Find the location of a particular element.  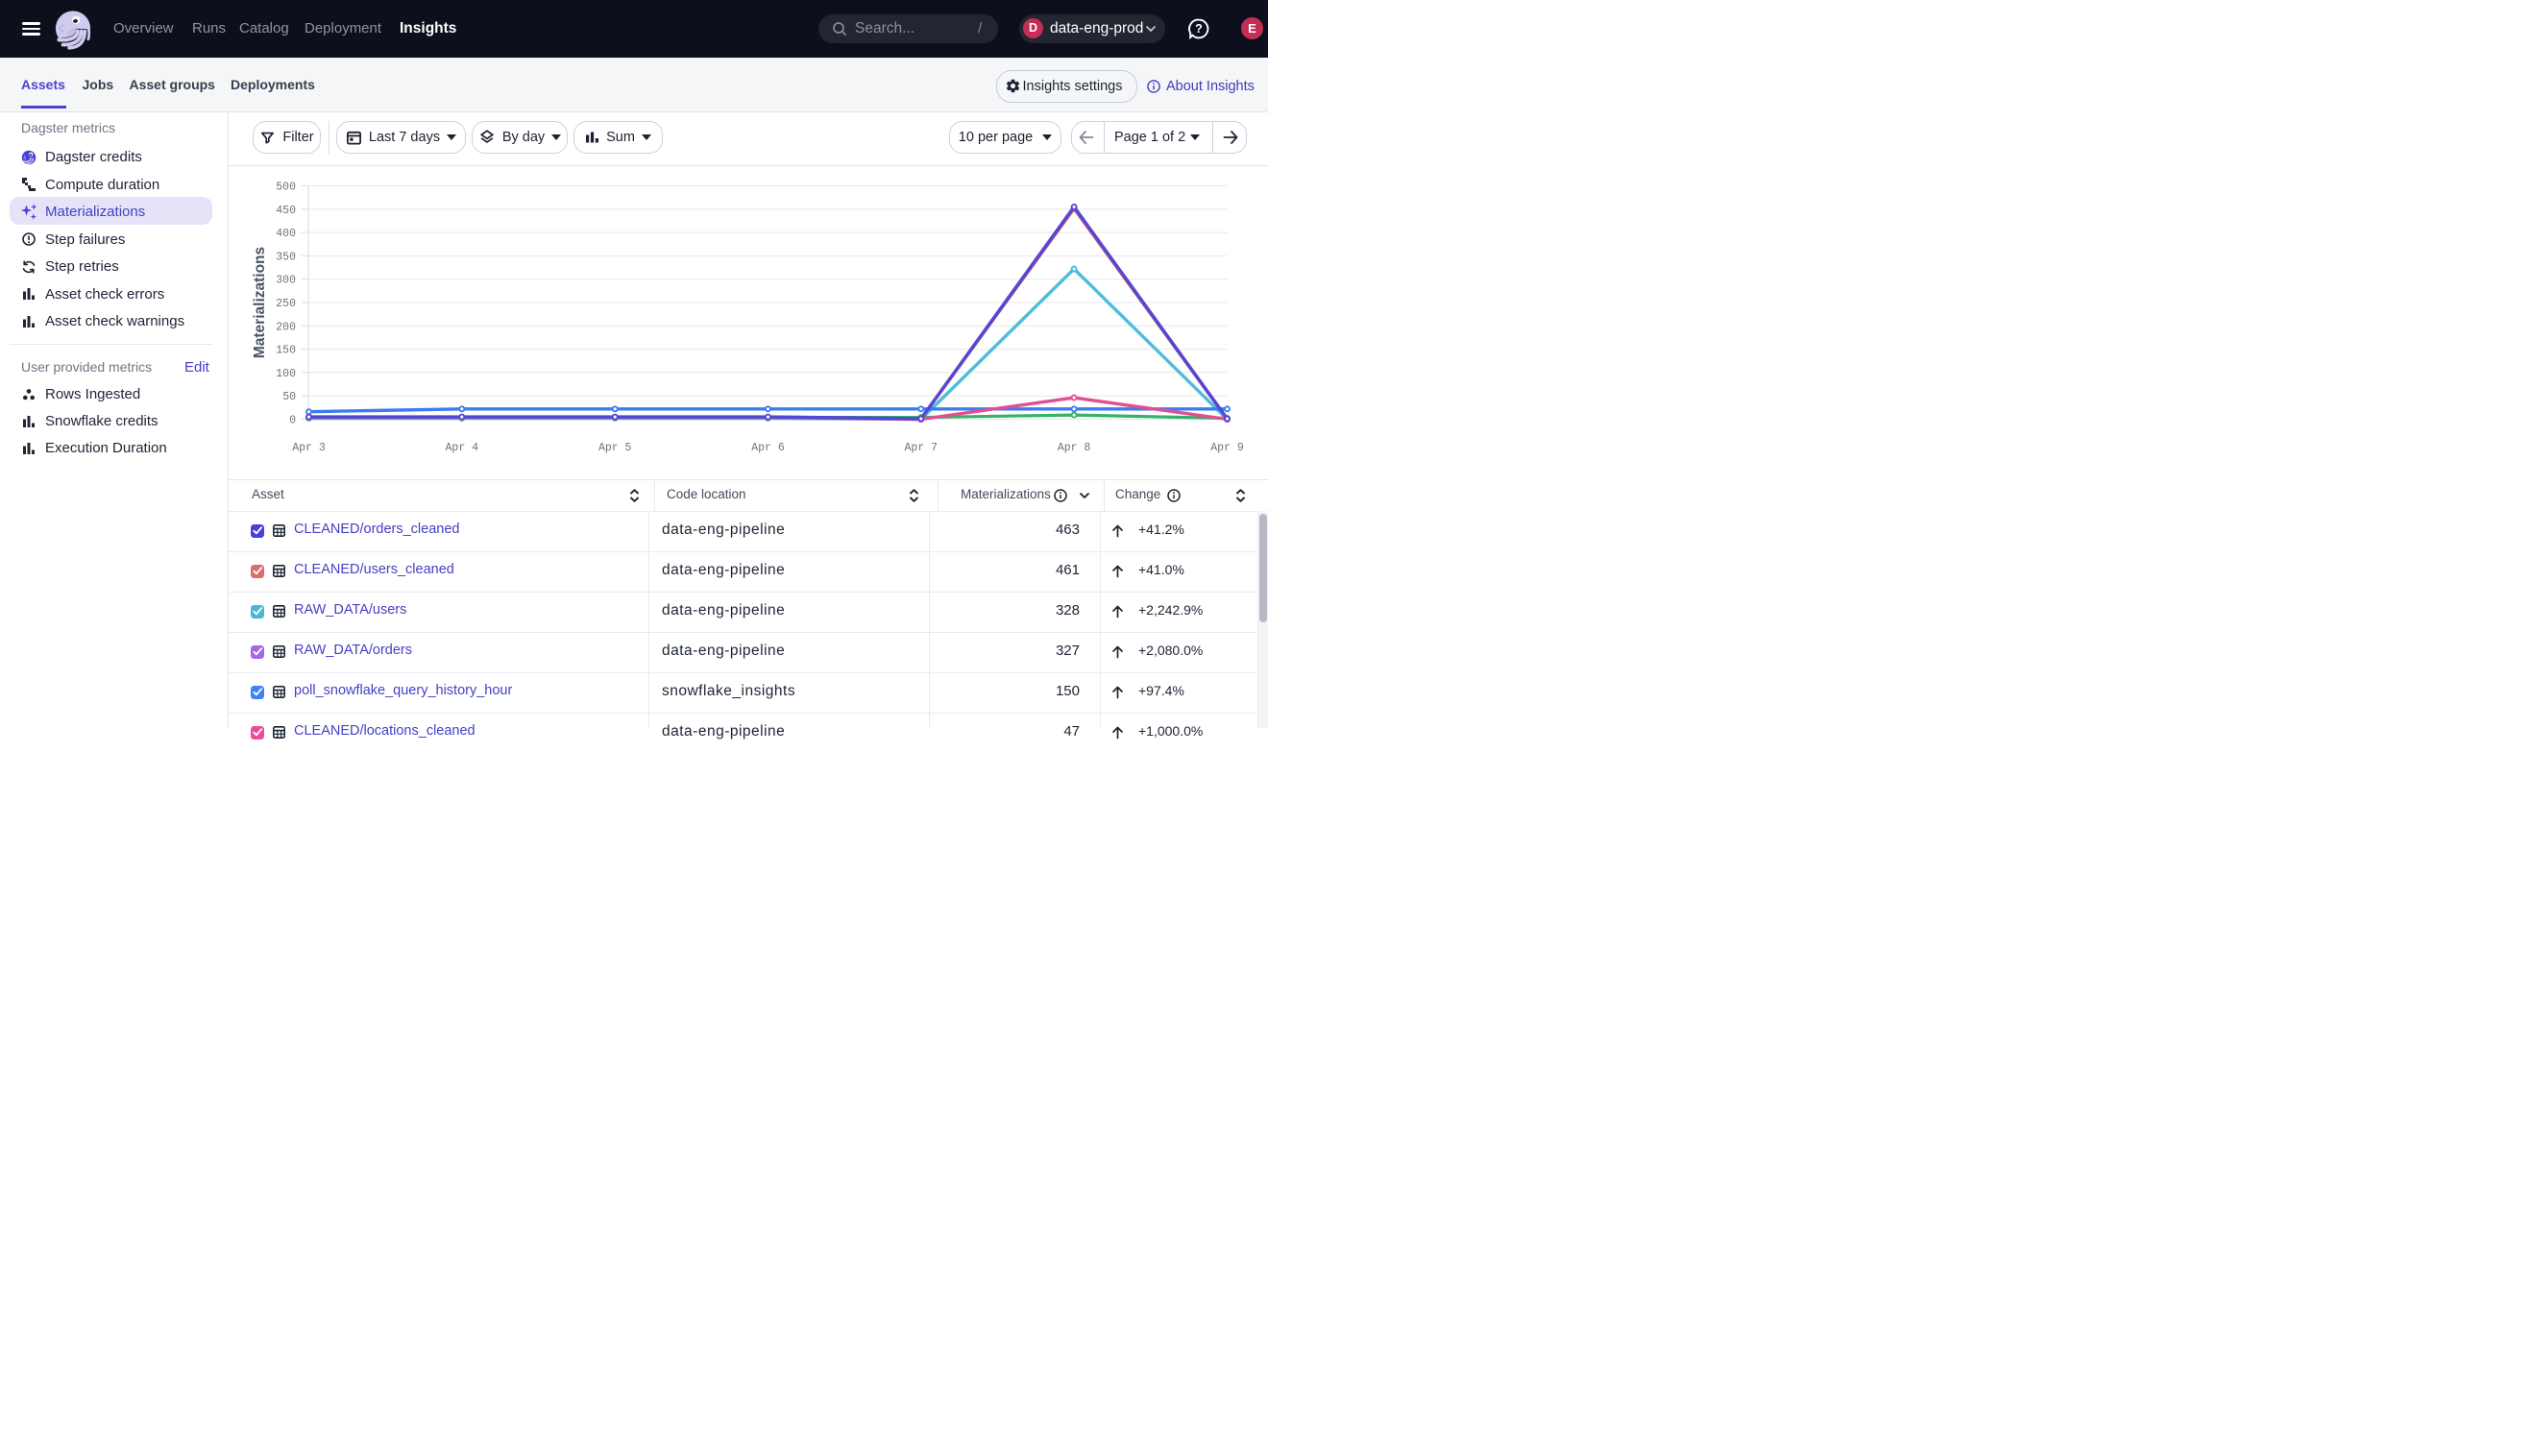

svg-text: Apr 4 is located at coordinates (462, 448).